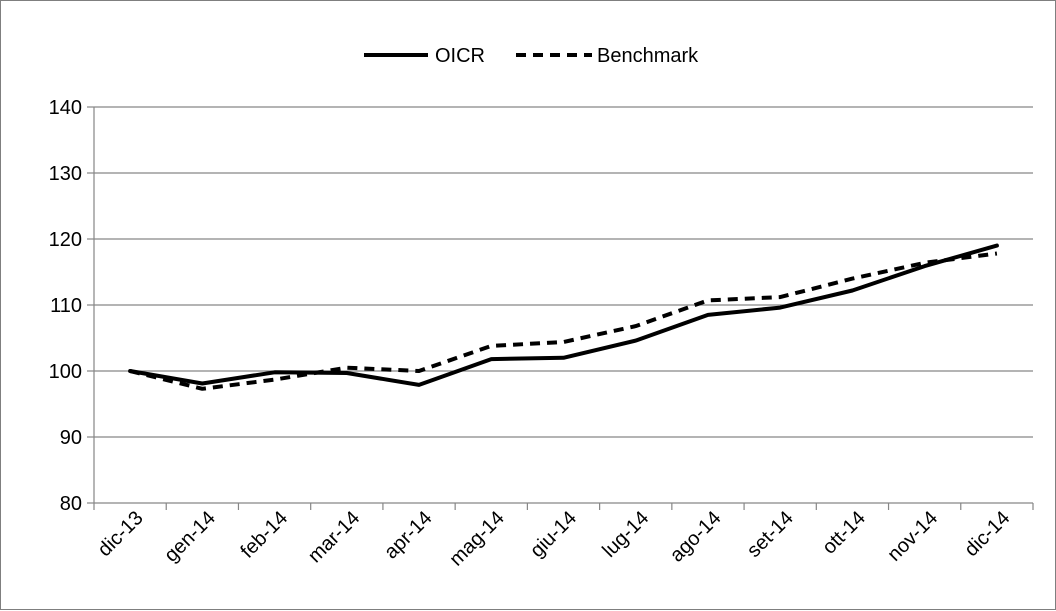 Image resolution: width=1056 pixels, height=611 pixels. Describe the element at coordinates (65, 240) in the screenshot. I see `y-tick-label: 120` at that location.